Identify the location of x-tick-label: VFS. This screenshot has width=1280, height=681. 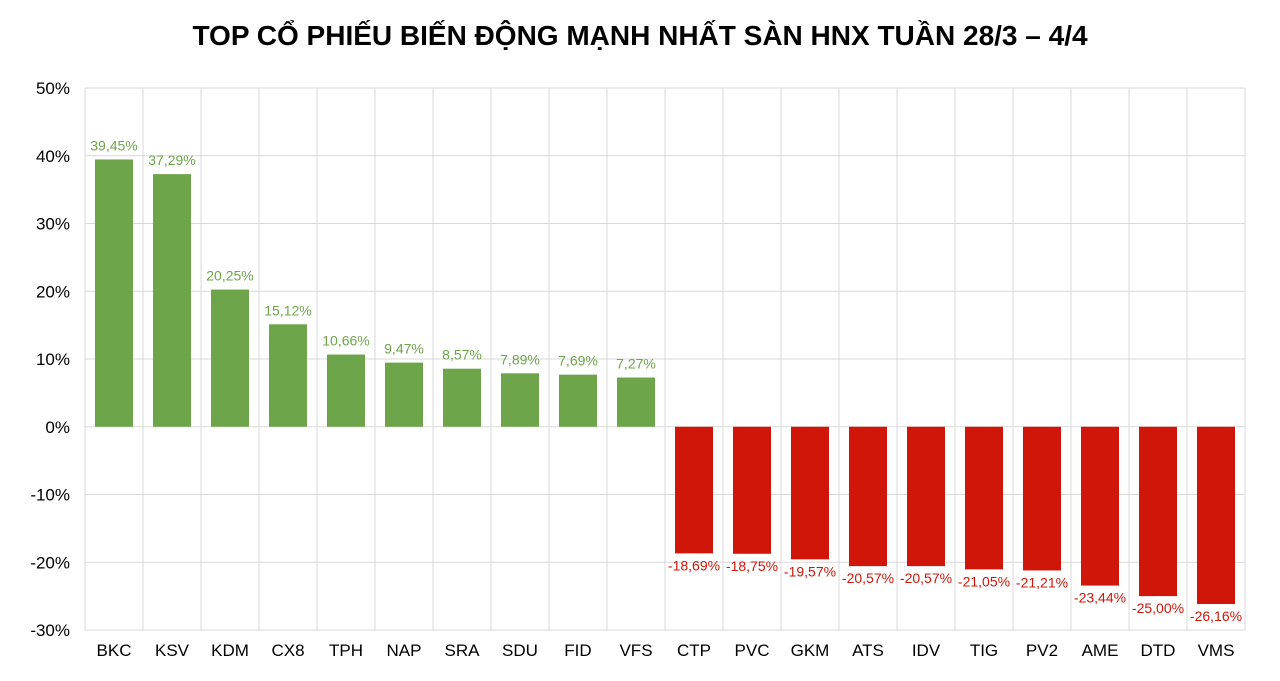
(635, 650).